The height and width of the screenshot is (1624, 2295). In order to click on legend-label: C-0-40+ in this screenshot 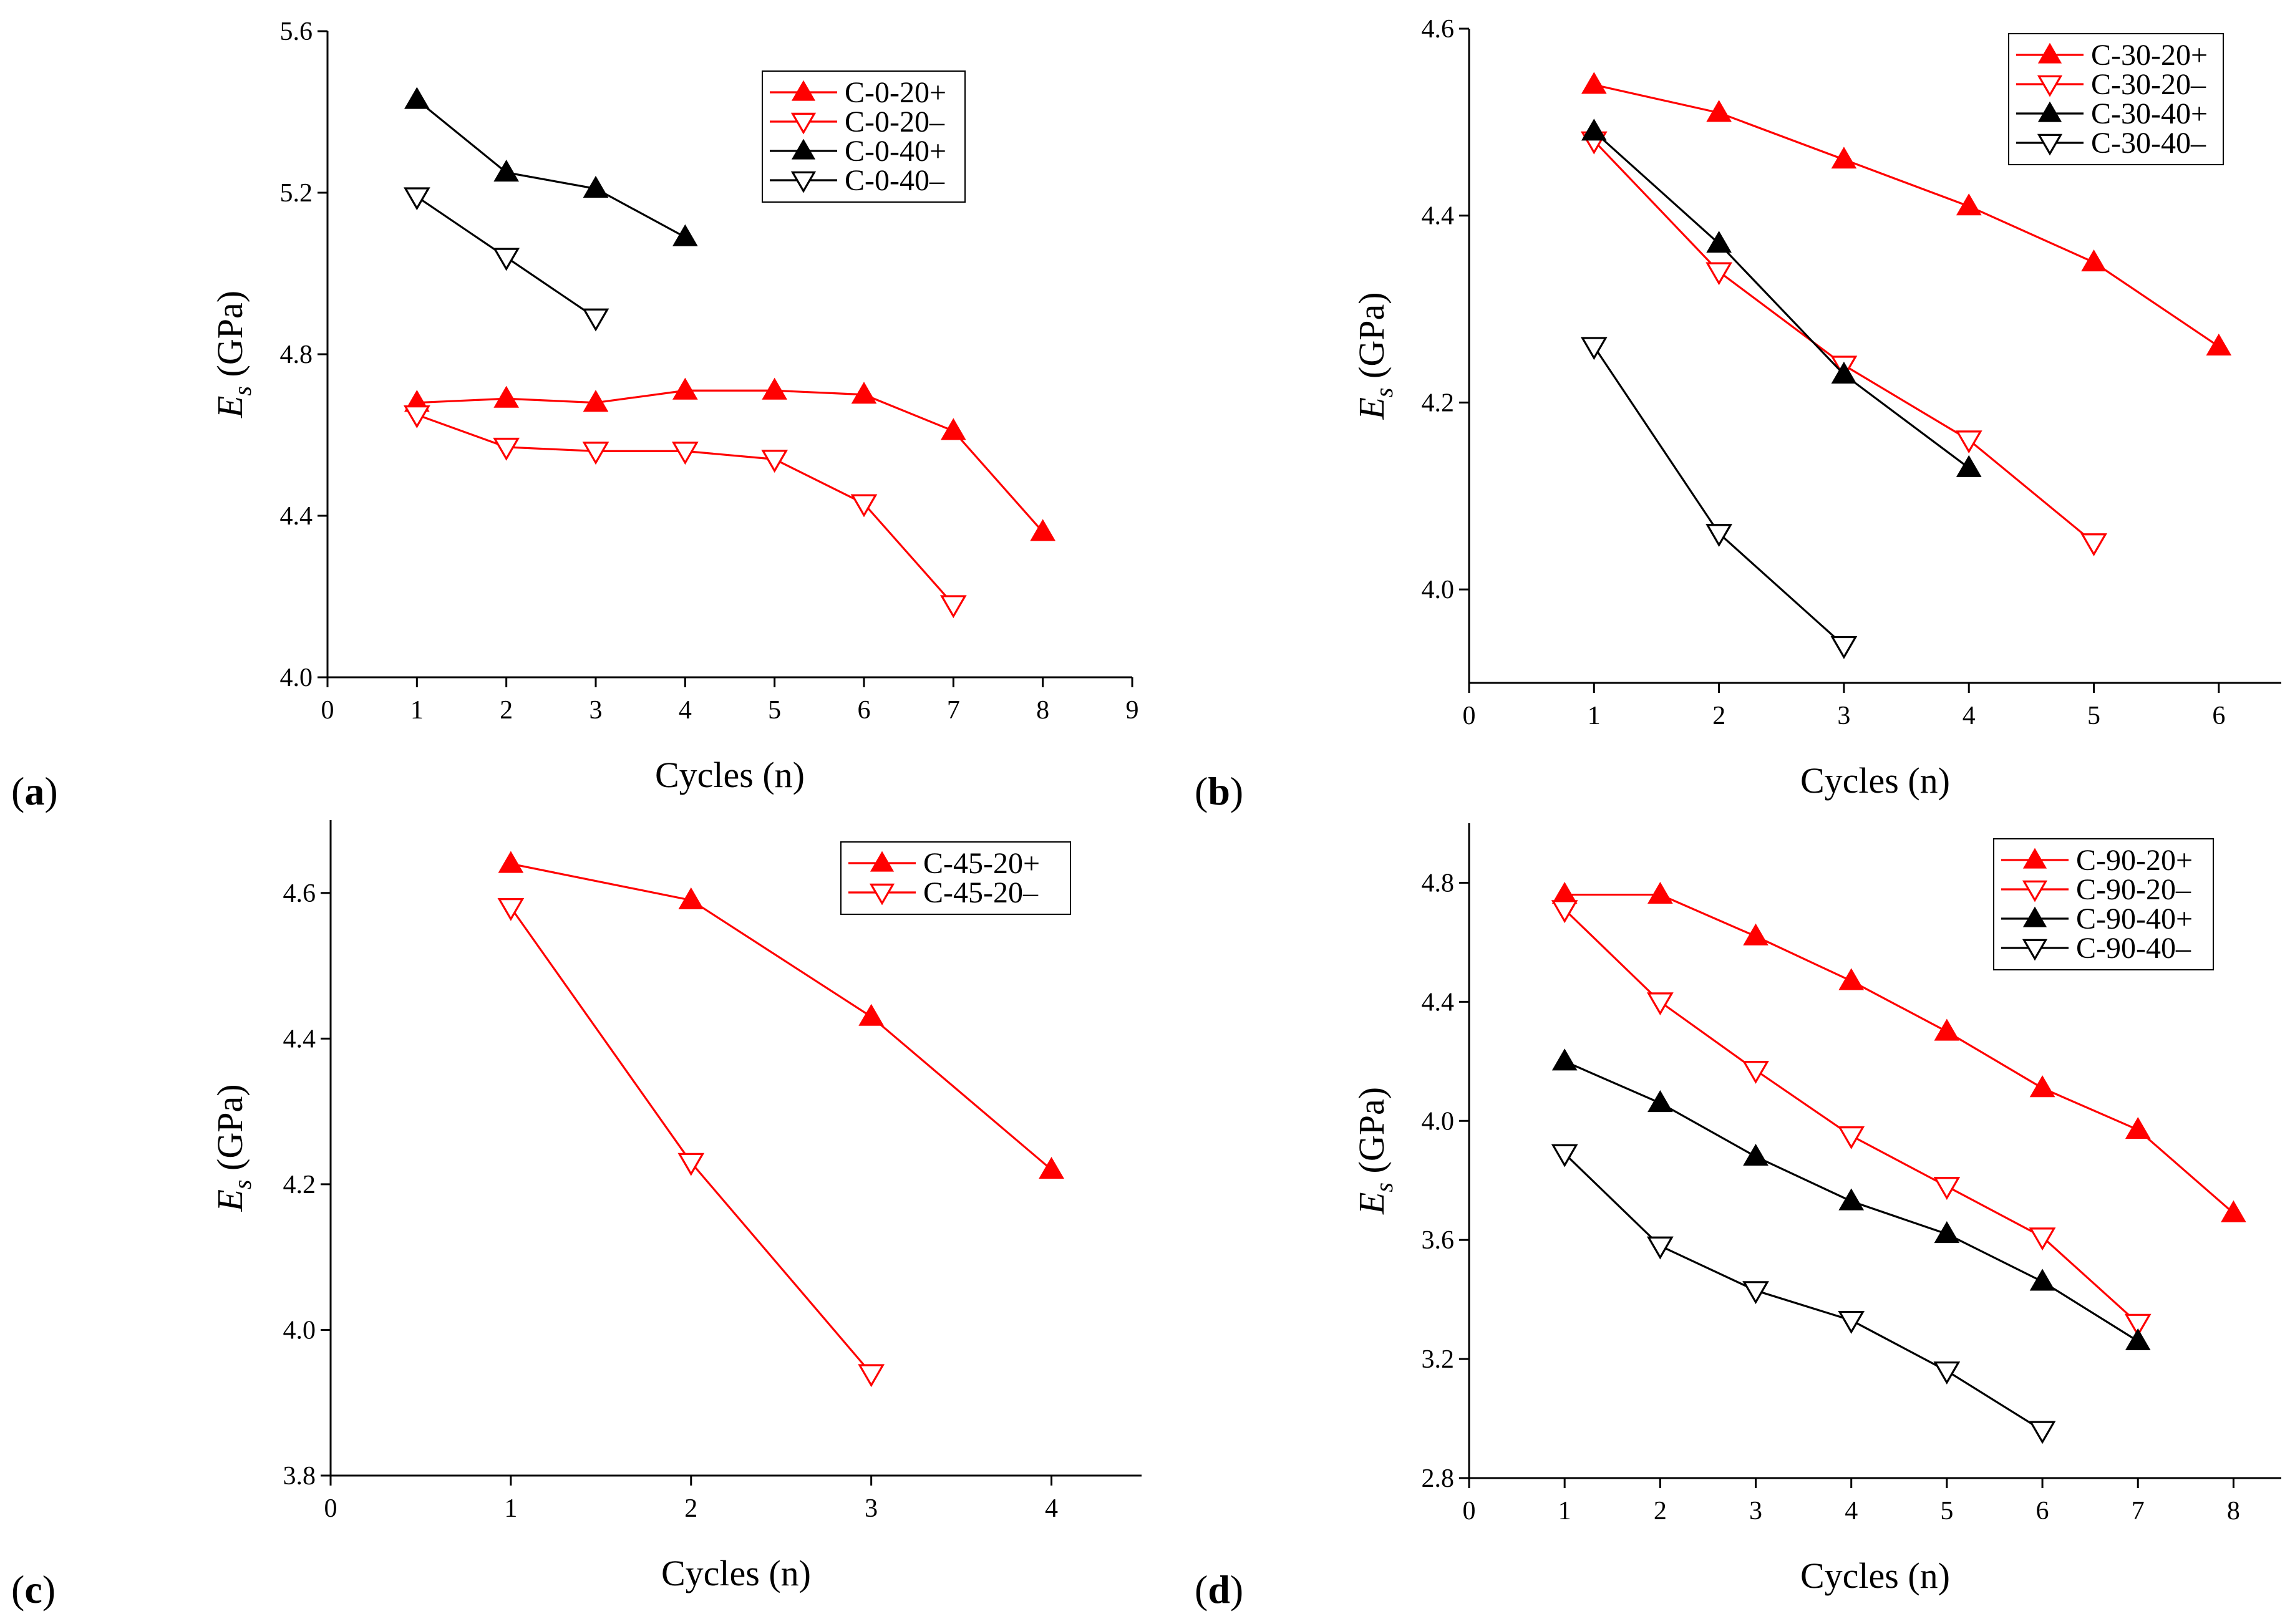, I will do `click(895, 151)`.